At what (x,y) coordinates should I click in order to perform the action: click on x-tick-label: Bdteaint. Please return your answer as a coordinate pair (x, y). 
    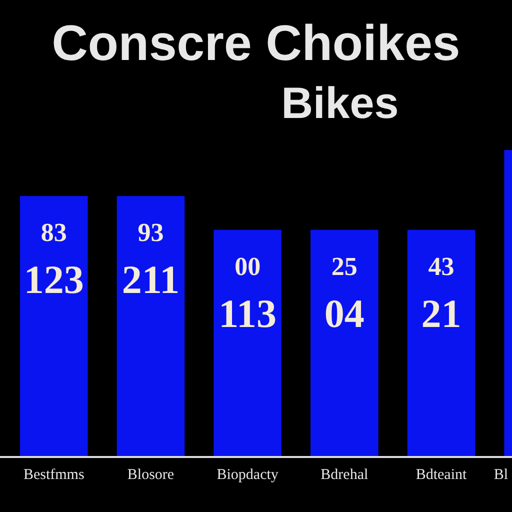
    Looking at the image, I should click on (442, 475).